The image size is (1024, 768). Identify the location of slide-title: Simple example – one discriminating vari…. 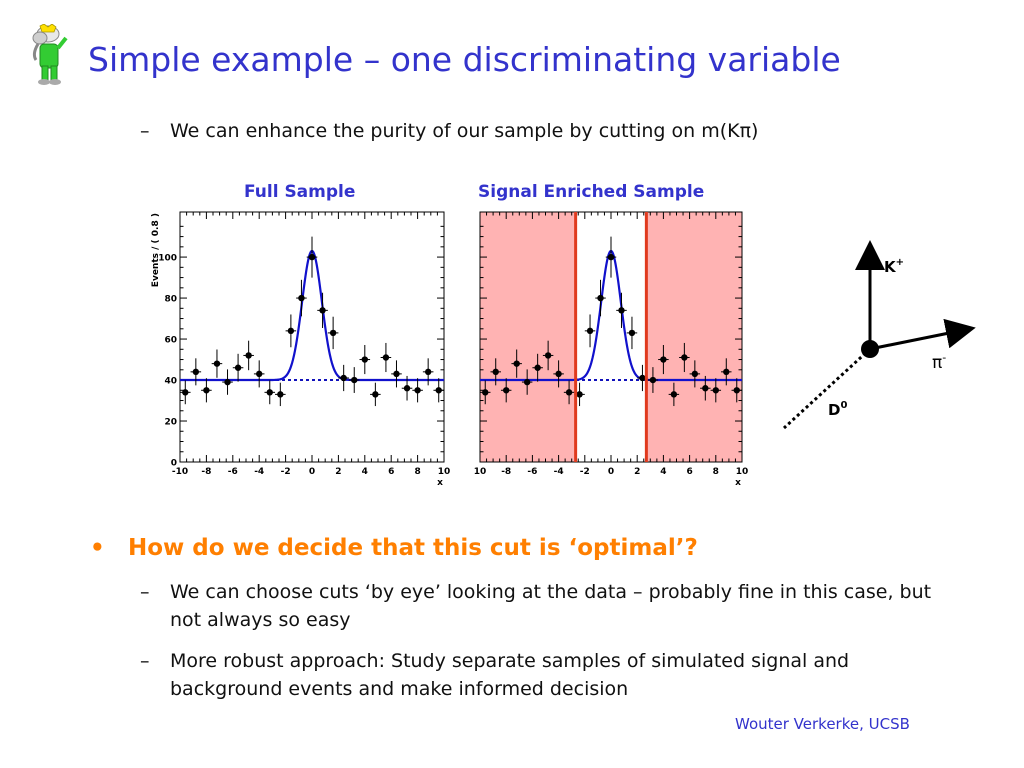
(464, 59).